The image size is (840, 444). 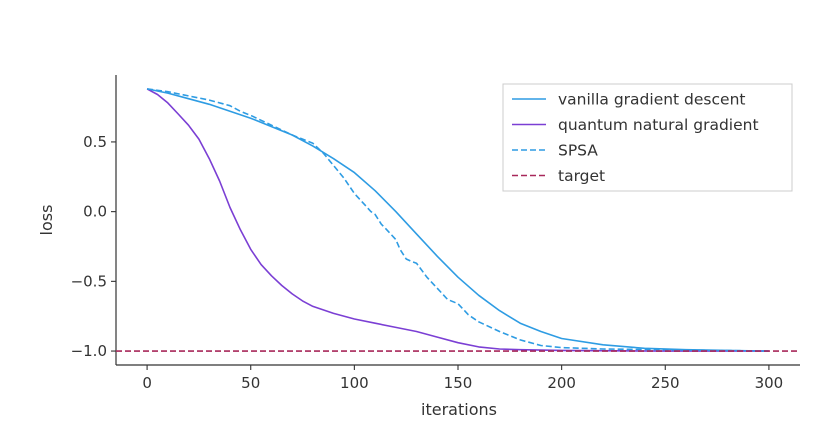 I want to click on x-tick-label: 300, so click(x=769, y=383).